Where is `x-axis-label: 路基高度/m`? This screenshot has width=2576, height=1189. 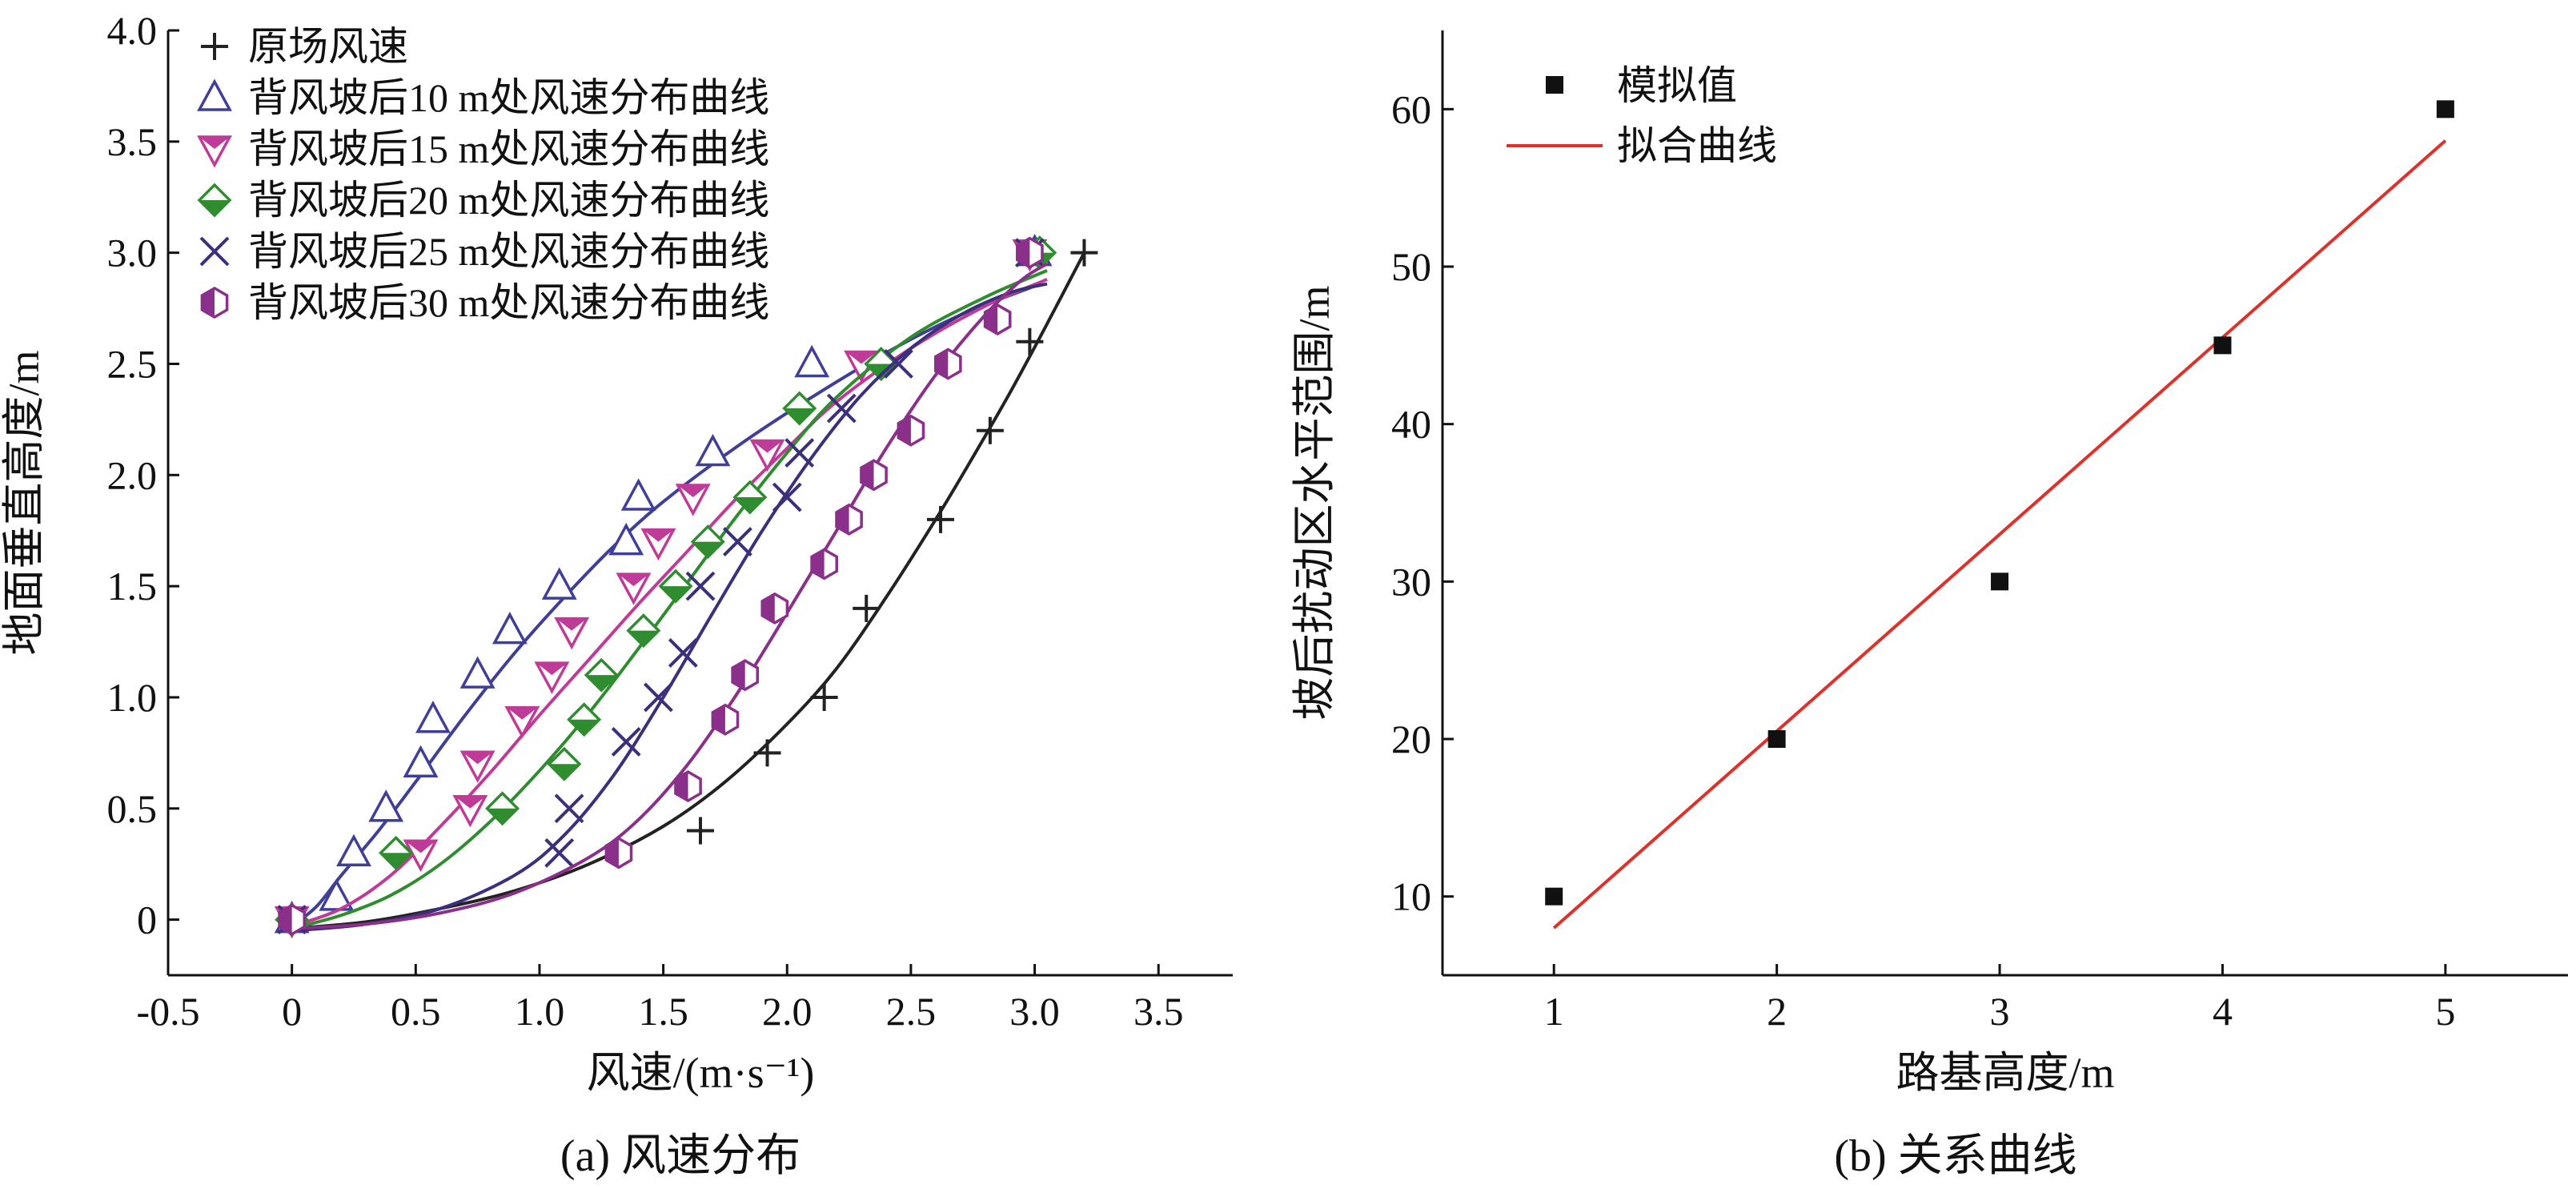
x-axis-label: 路基高度/m is located at coordinates (2005, 1073).